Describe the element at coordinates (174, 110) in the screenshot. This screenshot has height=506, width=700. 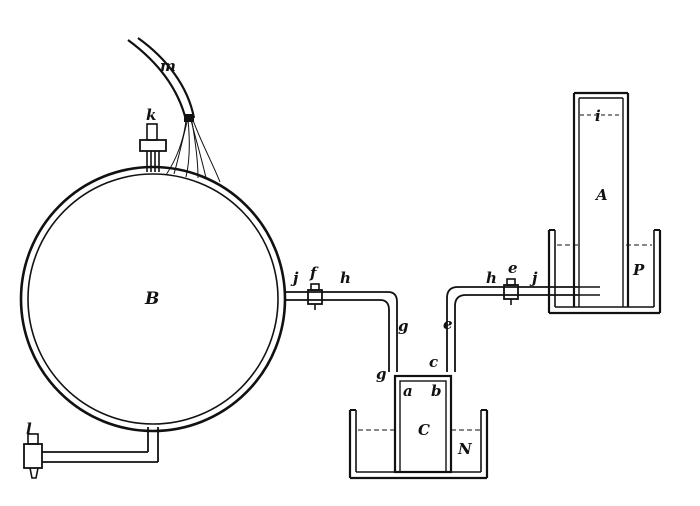
I see `flexible-tube-m` at that location.